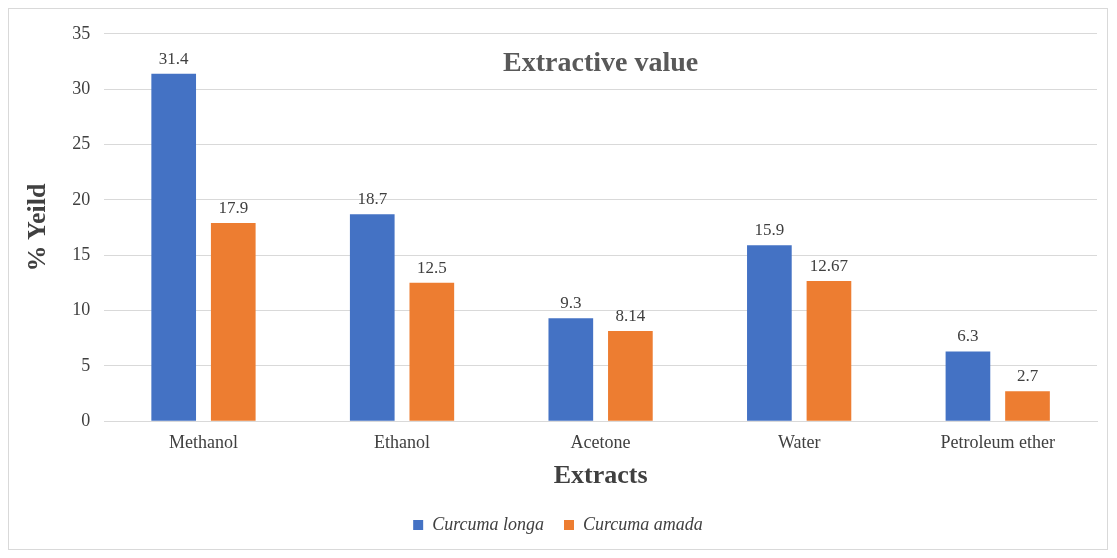 The width and height of the screenshot is (1117, 558). What do you see at coordinates (86, 364) in the screenshot?
I see `y-tick-label: 5` at bounding box center [86, 364].